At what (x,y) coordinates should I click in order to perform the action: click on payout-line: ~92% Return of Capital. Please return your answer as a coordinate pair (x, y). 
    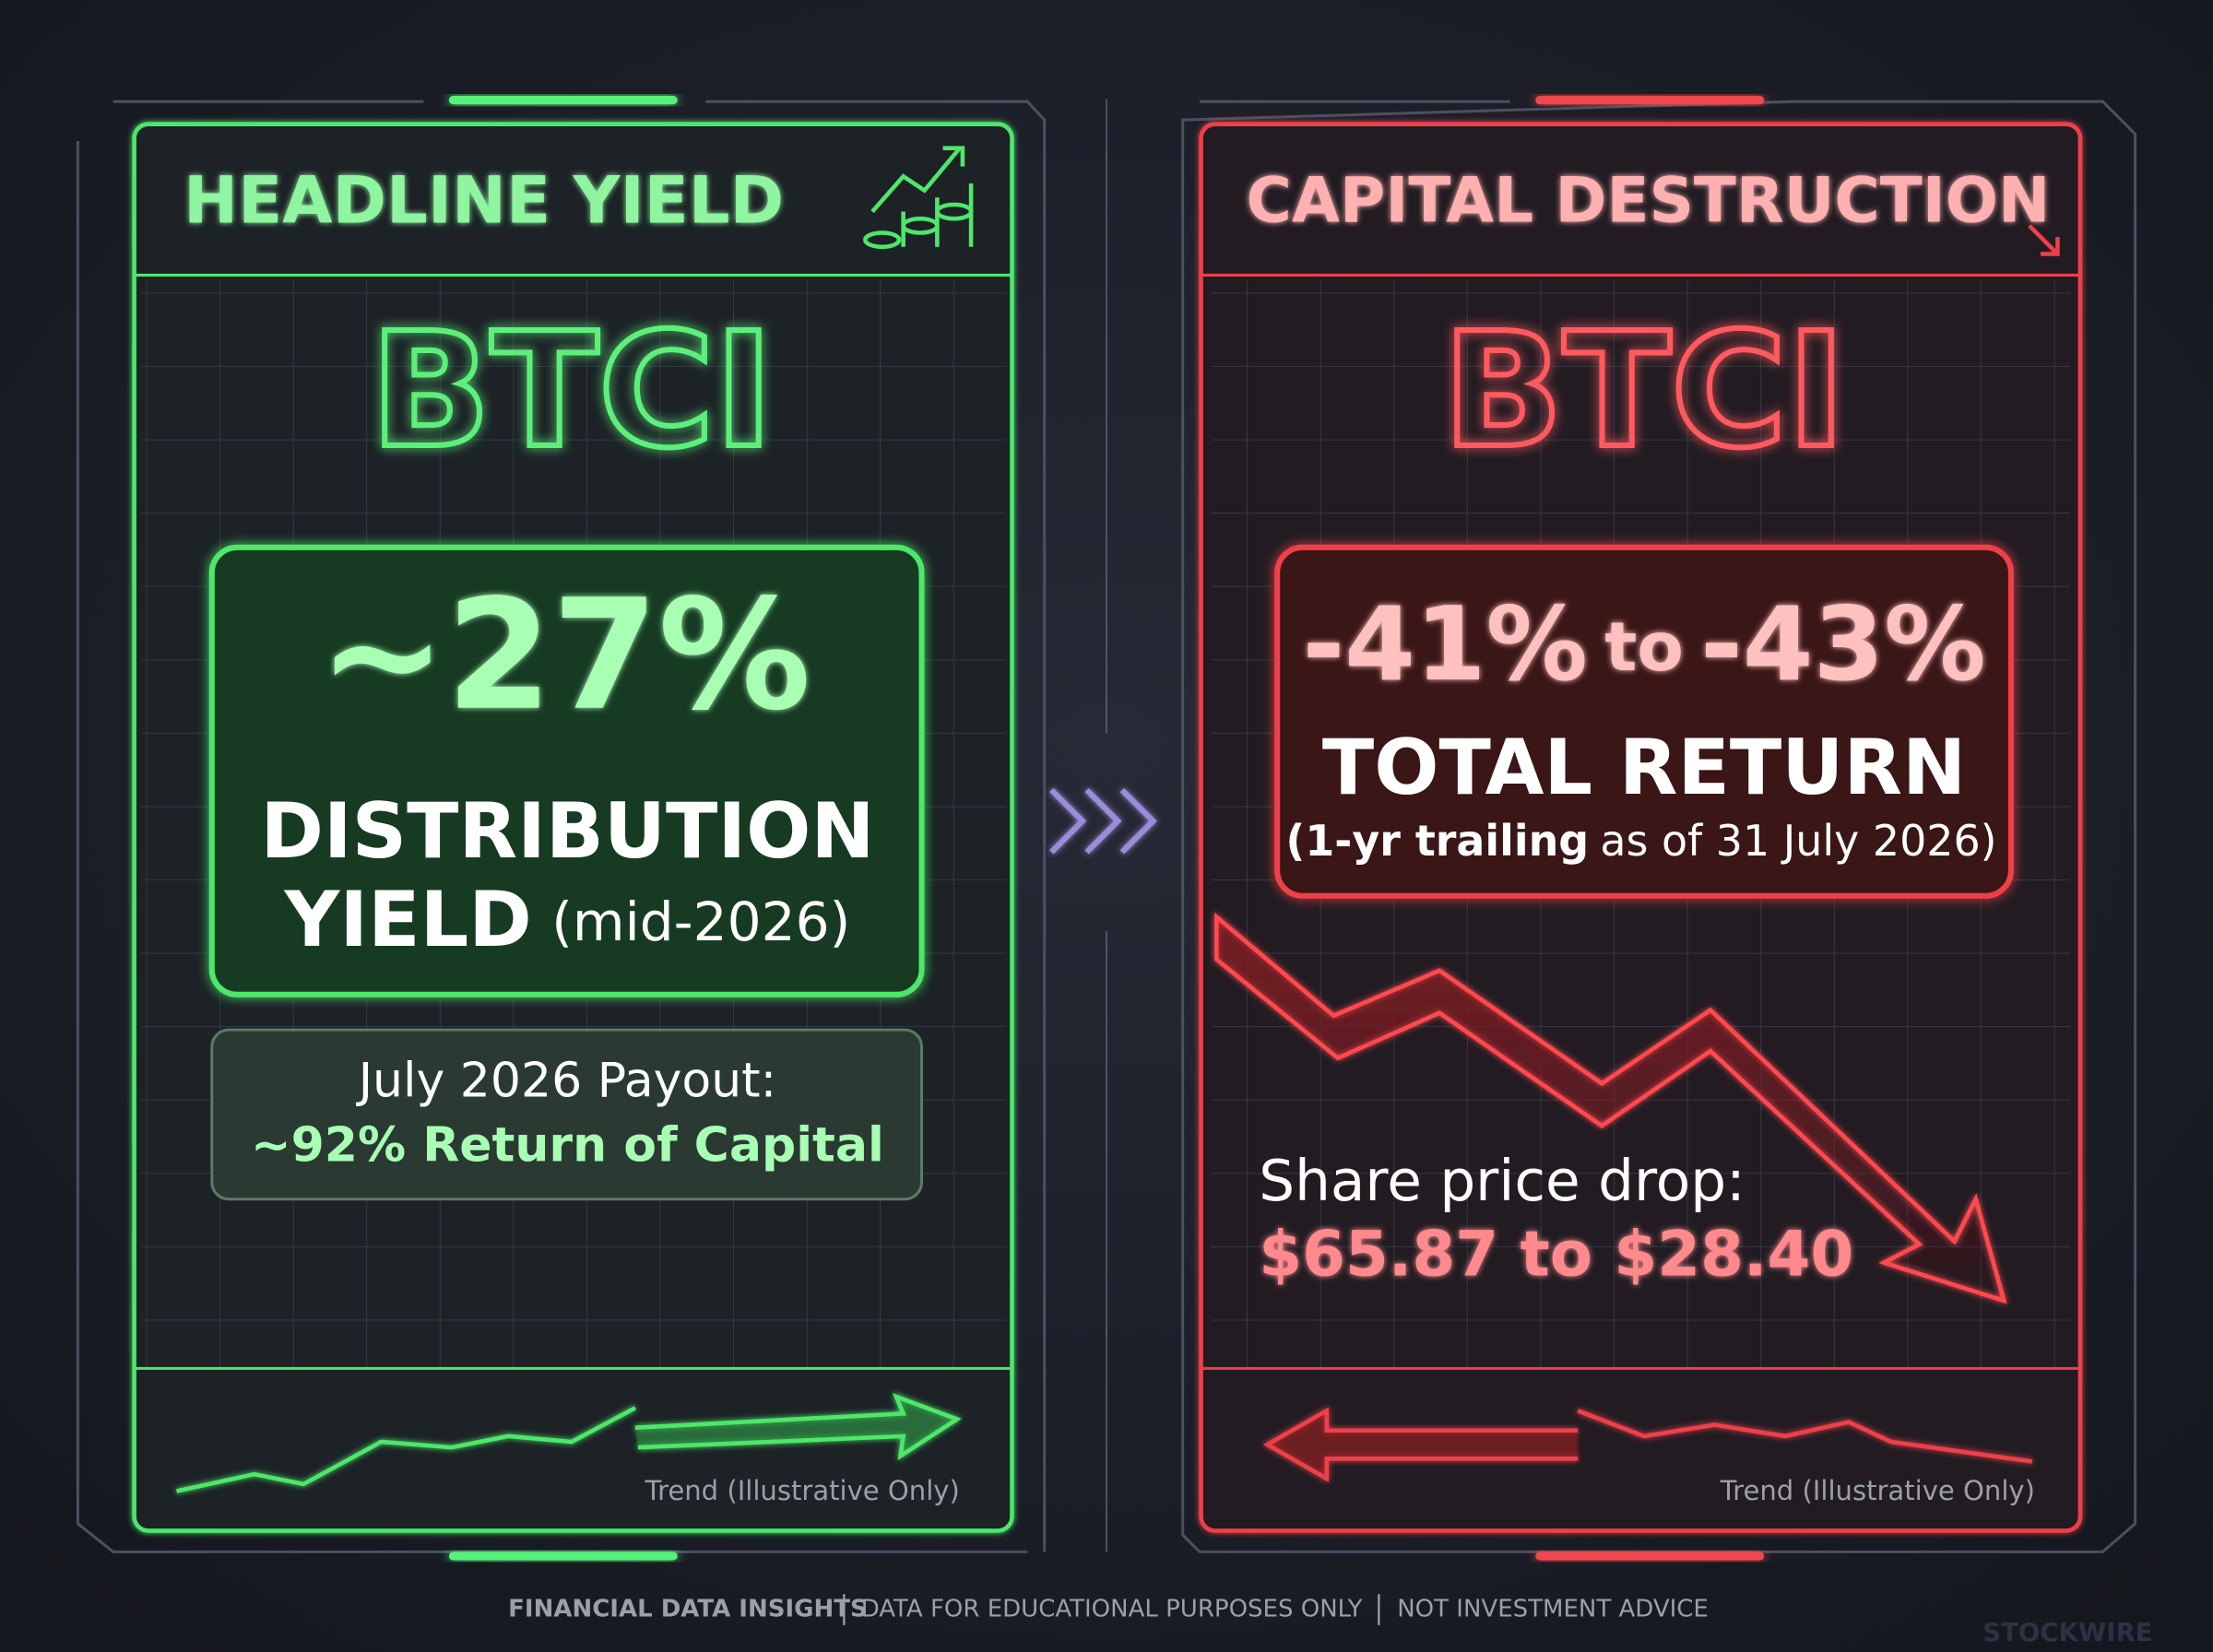
    Looking at the image, I should click on (567, 1146).